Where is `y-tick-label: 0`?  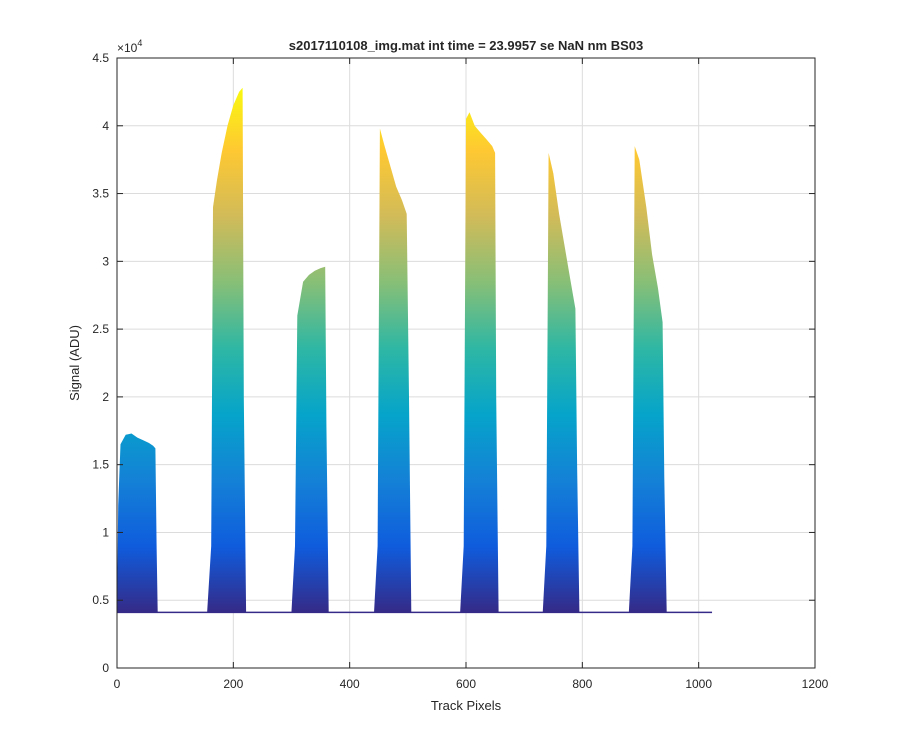 y-tick-label: 0 is located at coordinates (105, 668).